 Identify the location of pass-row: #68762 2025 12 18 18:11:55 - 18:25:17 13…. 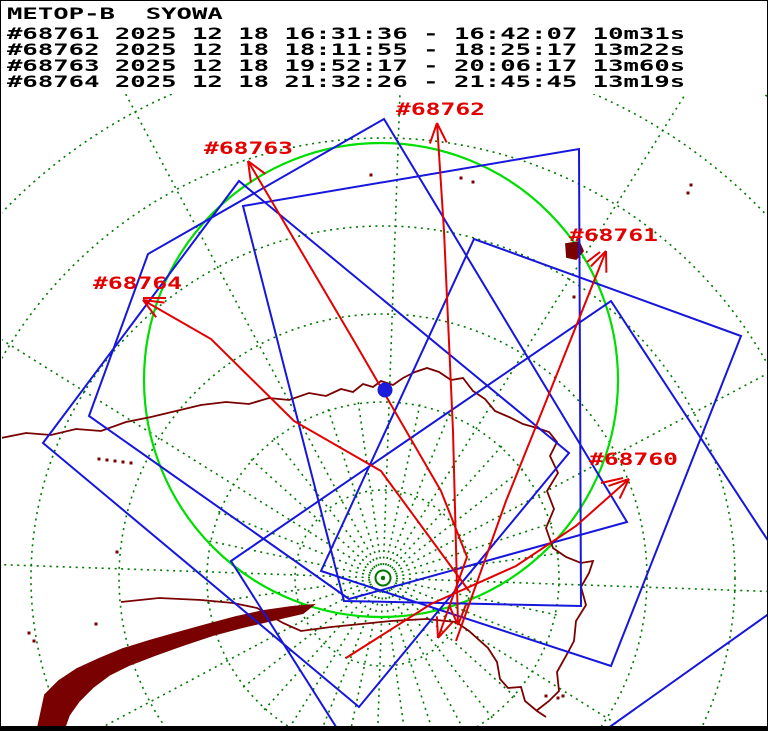
(346, 49).